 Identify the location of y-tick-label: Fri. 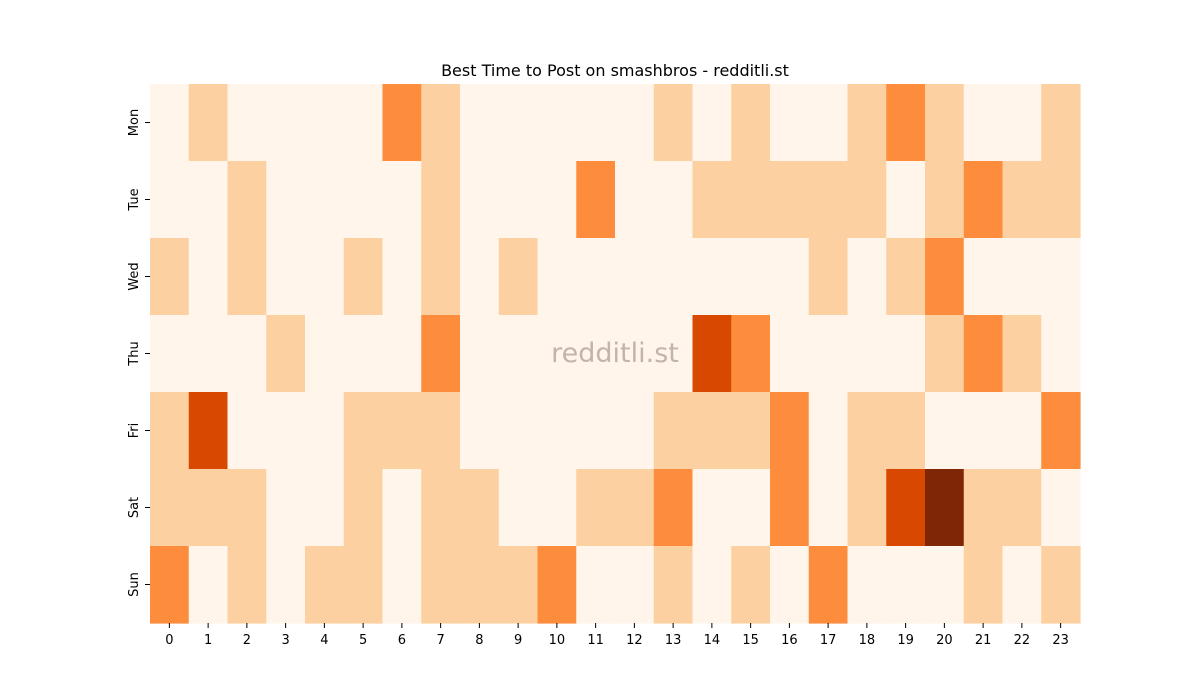
(134, 431).